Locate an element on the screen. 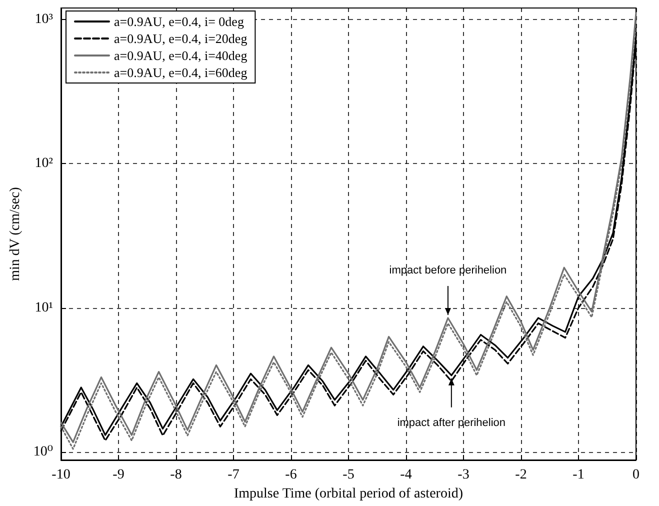 The height and width of the screenshot is (506, 659). x-tick-label: -8 is located at coordinates (176, 475).